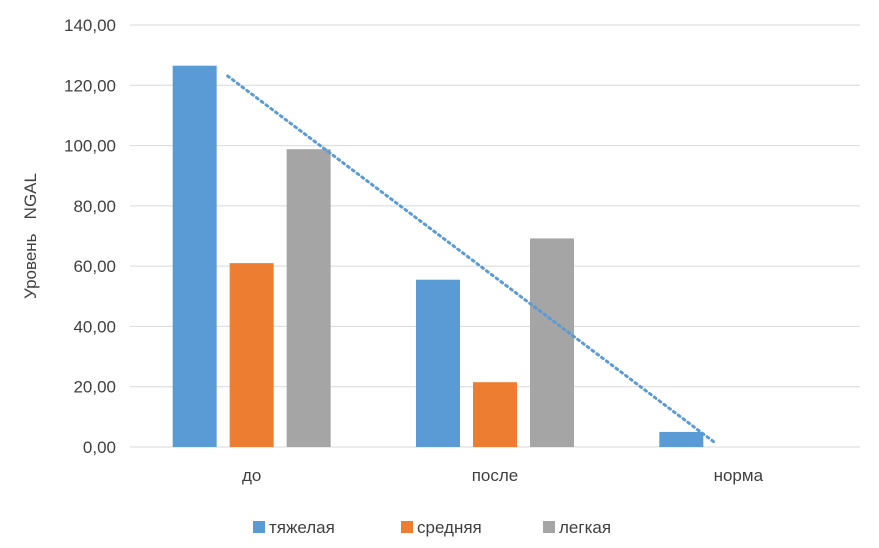 The width and height of the screenshot is (879, 548). Describe the element at coordinates (681, 439) in the screenshot. I see `bar-тяжелая-норма` at that location.